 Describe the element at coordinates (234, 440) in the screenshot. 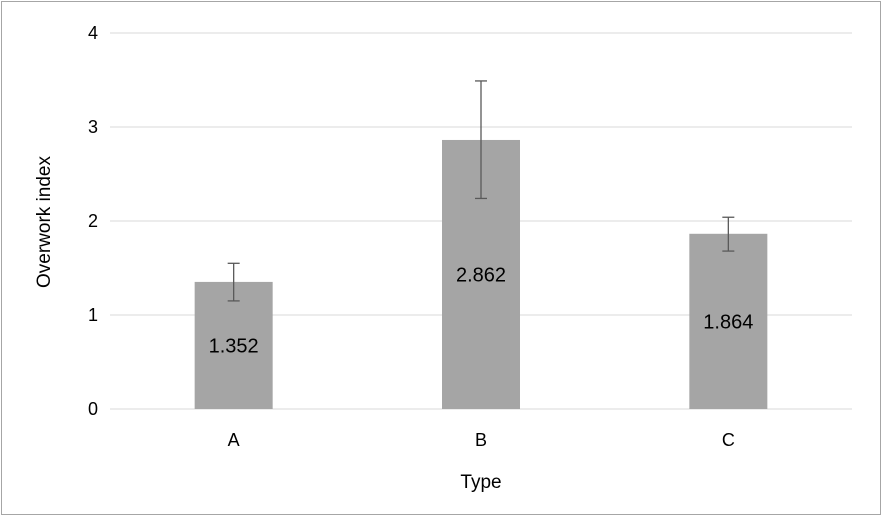

I see `x-tick-label: A` at that location.